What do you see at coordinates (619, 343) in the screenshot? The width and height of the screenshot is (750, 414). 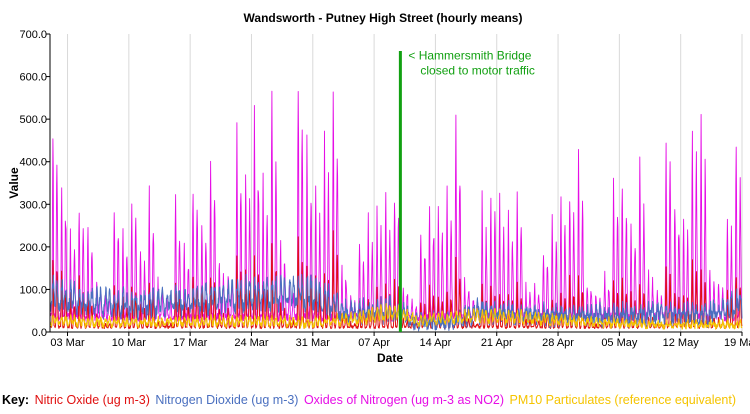 I see `x-tick-label: 05 May` at bounding box center [619, 343].